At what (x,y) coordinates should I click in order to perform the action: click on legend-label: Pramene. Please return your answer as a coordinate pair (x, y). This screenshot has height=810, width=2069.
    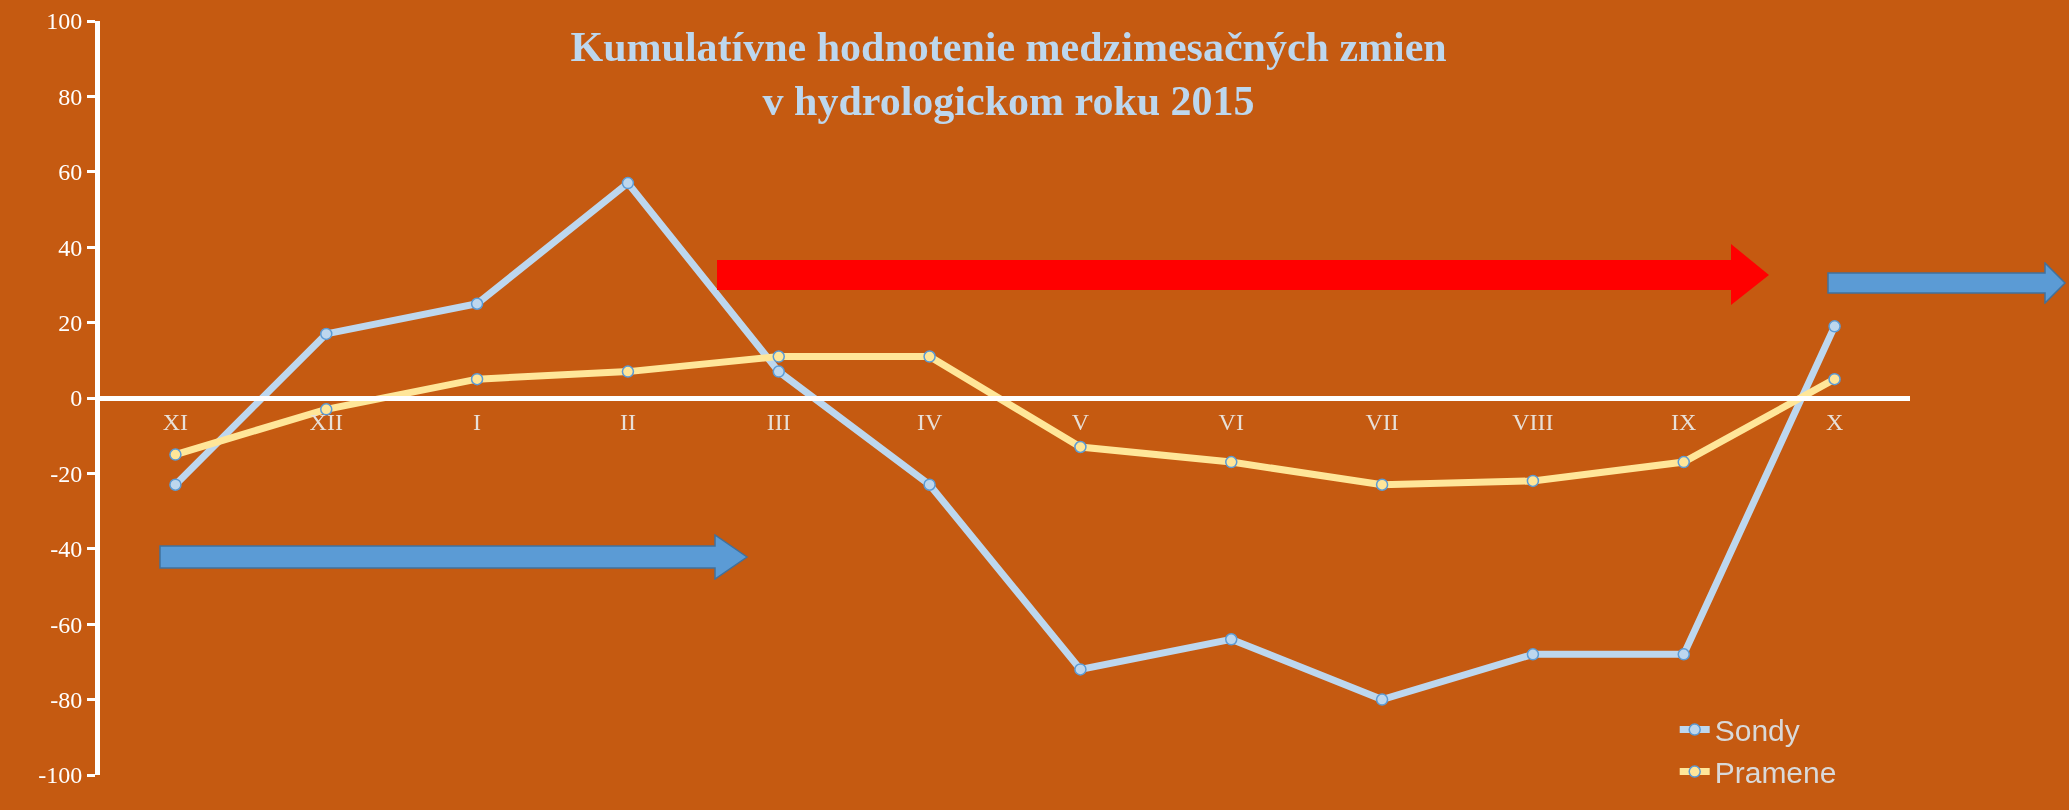
    Looking at the image, I should click on (1775, 773).